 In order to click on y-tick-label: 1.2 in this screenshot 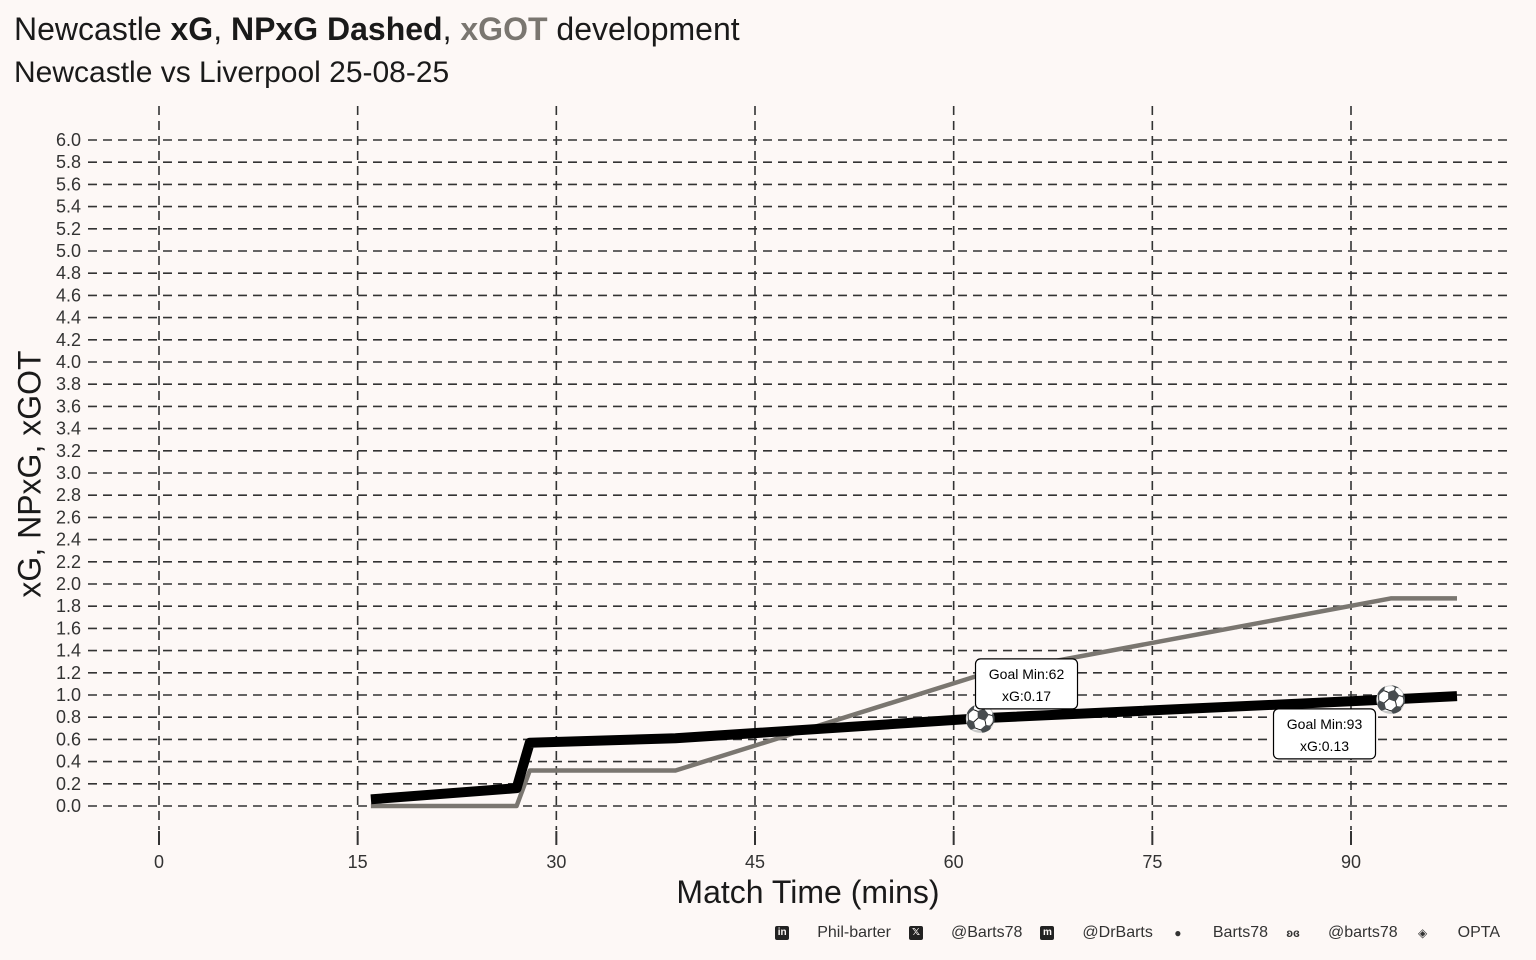, I will do `click(68, 673)`.